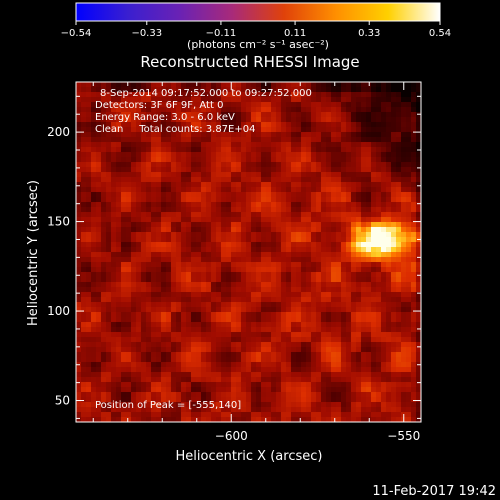  What do you see at coordinates (206, 93) in the screenshot?
I see `annotation-time-range: 8-Sep-2014 09:17:52.000 to 09:27:52.000` at bounding box center [206, 93].